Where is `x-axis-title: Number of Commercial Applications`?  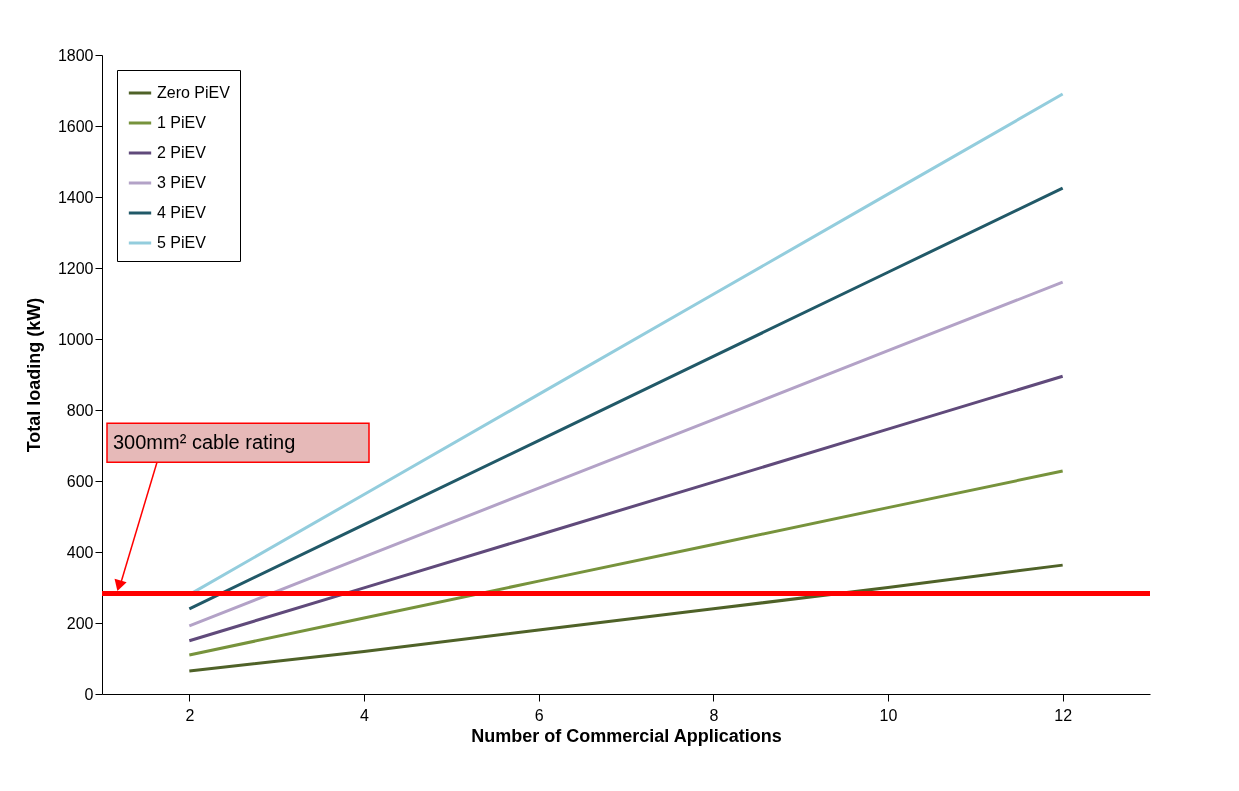 x-axis-title: Number of Commercial Applications is located at coordinates (626, 735).